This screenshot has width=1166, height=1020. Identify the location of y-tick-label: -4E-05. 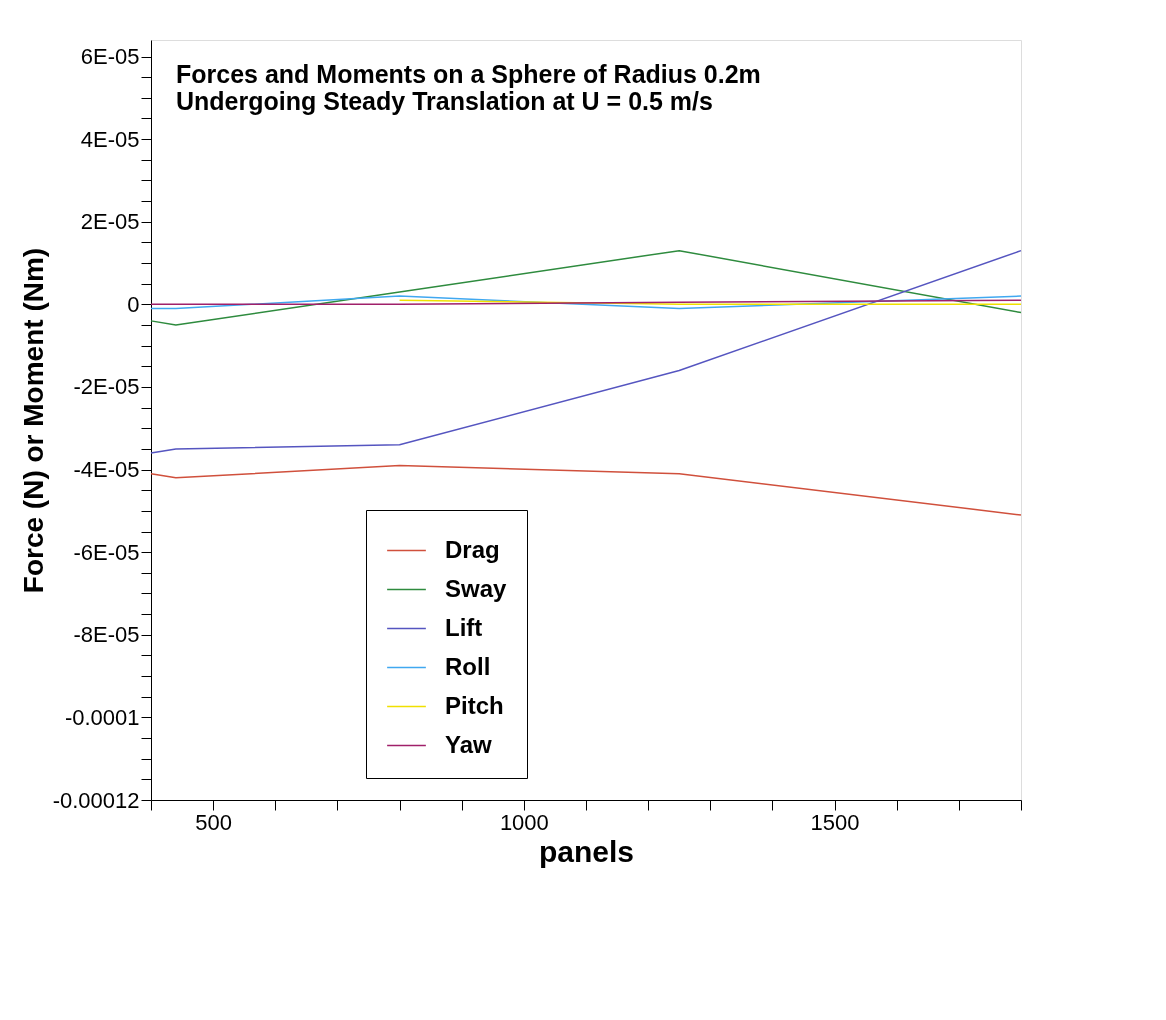
(106, 470).